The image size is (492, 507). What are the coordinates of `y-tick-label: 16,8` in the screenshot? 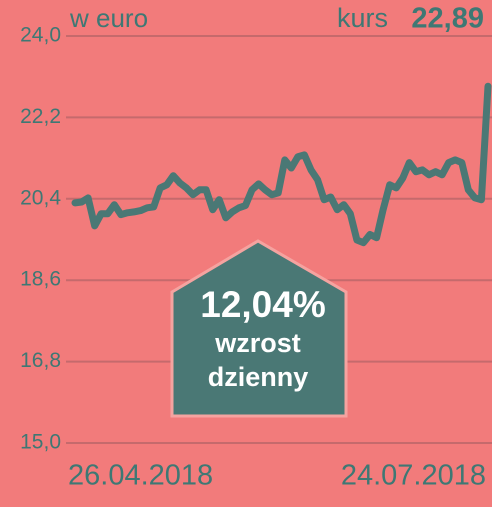 It's located at (40, 360).